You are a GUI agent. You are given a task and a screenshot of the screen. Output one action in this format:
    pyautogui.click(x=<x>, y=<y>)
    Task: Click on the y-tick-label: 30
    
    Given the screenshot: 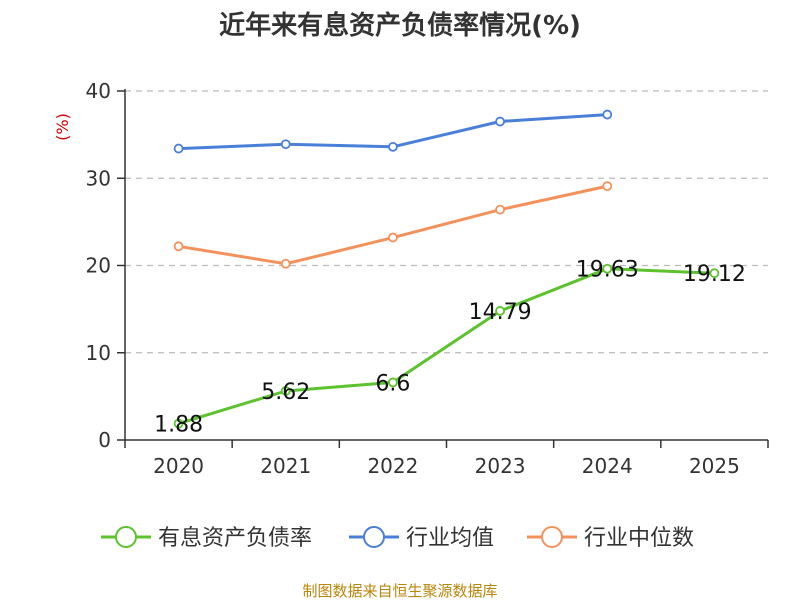 What is the action you would take?
    pyautogui.click(x=98, y=178)
    